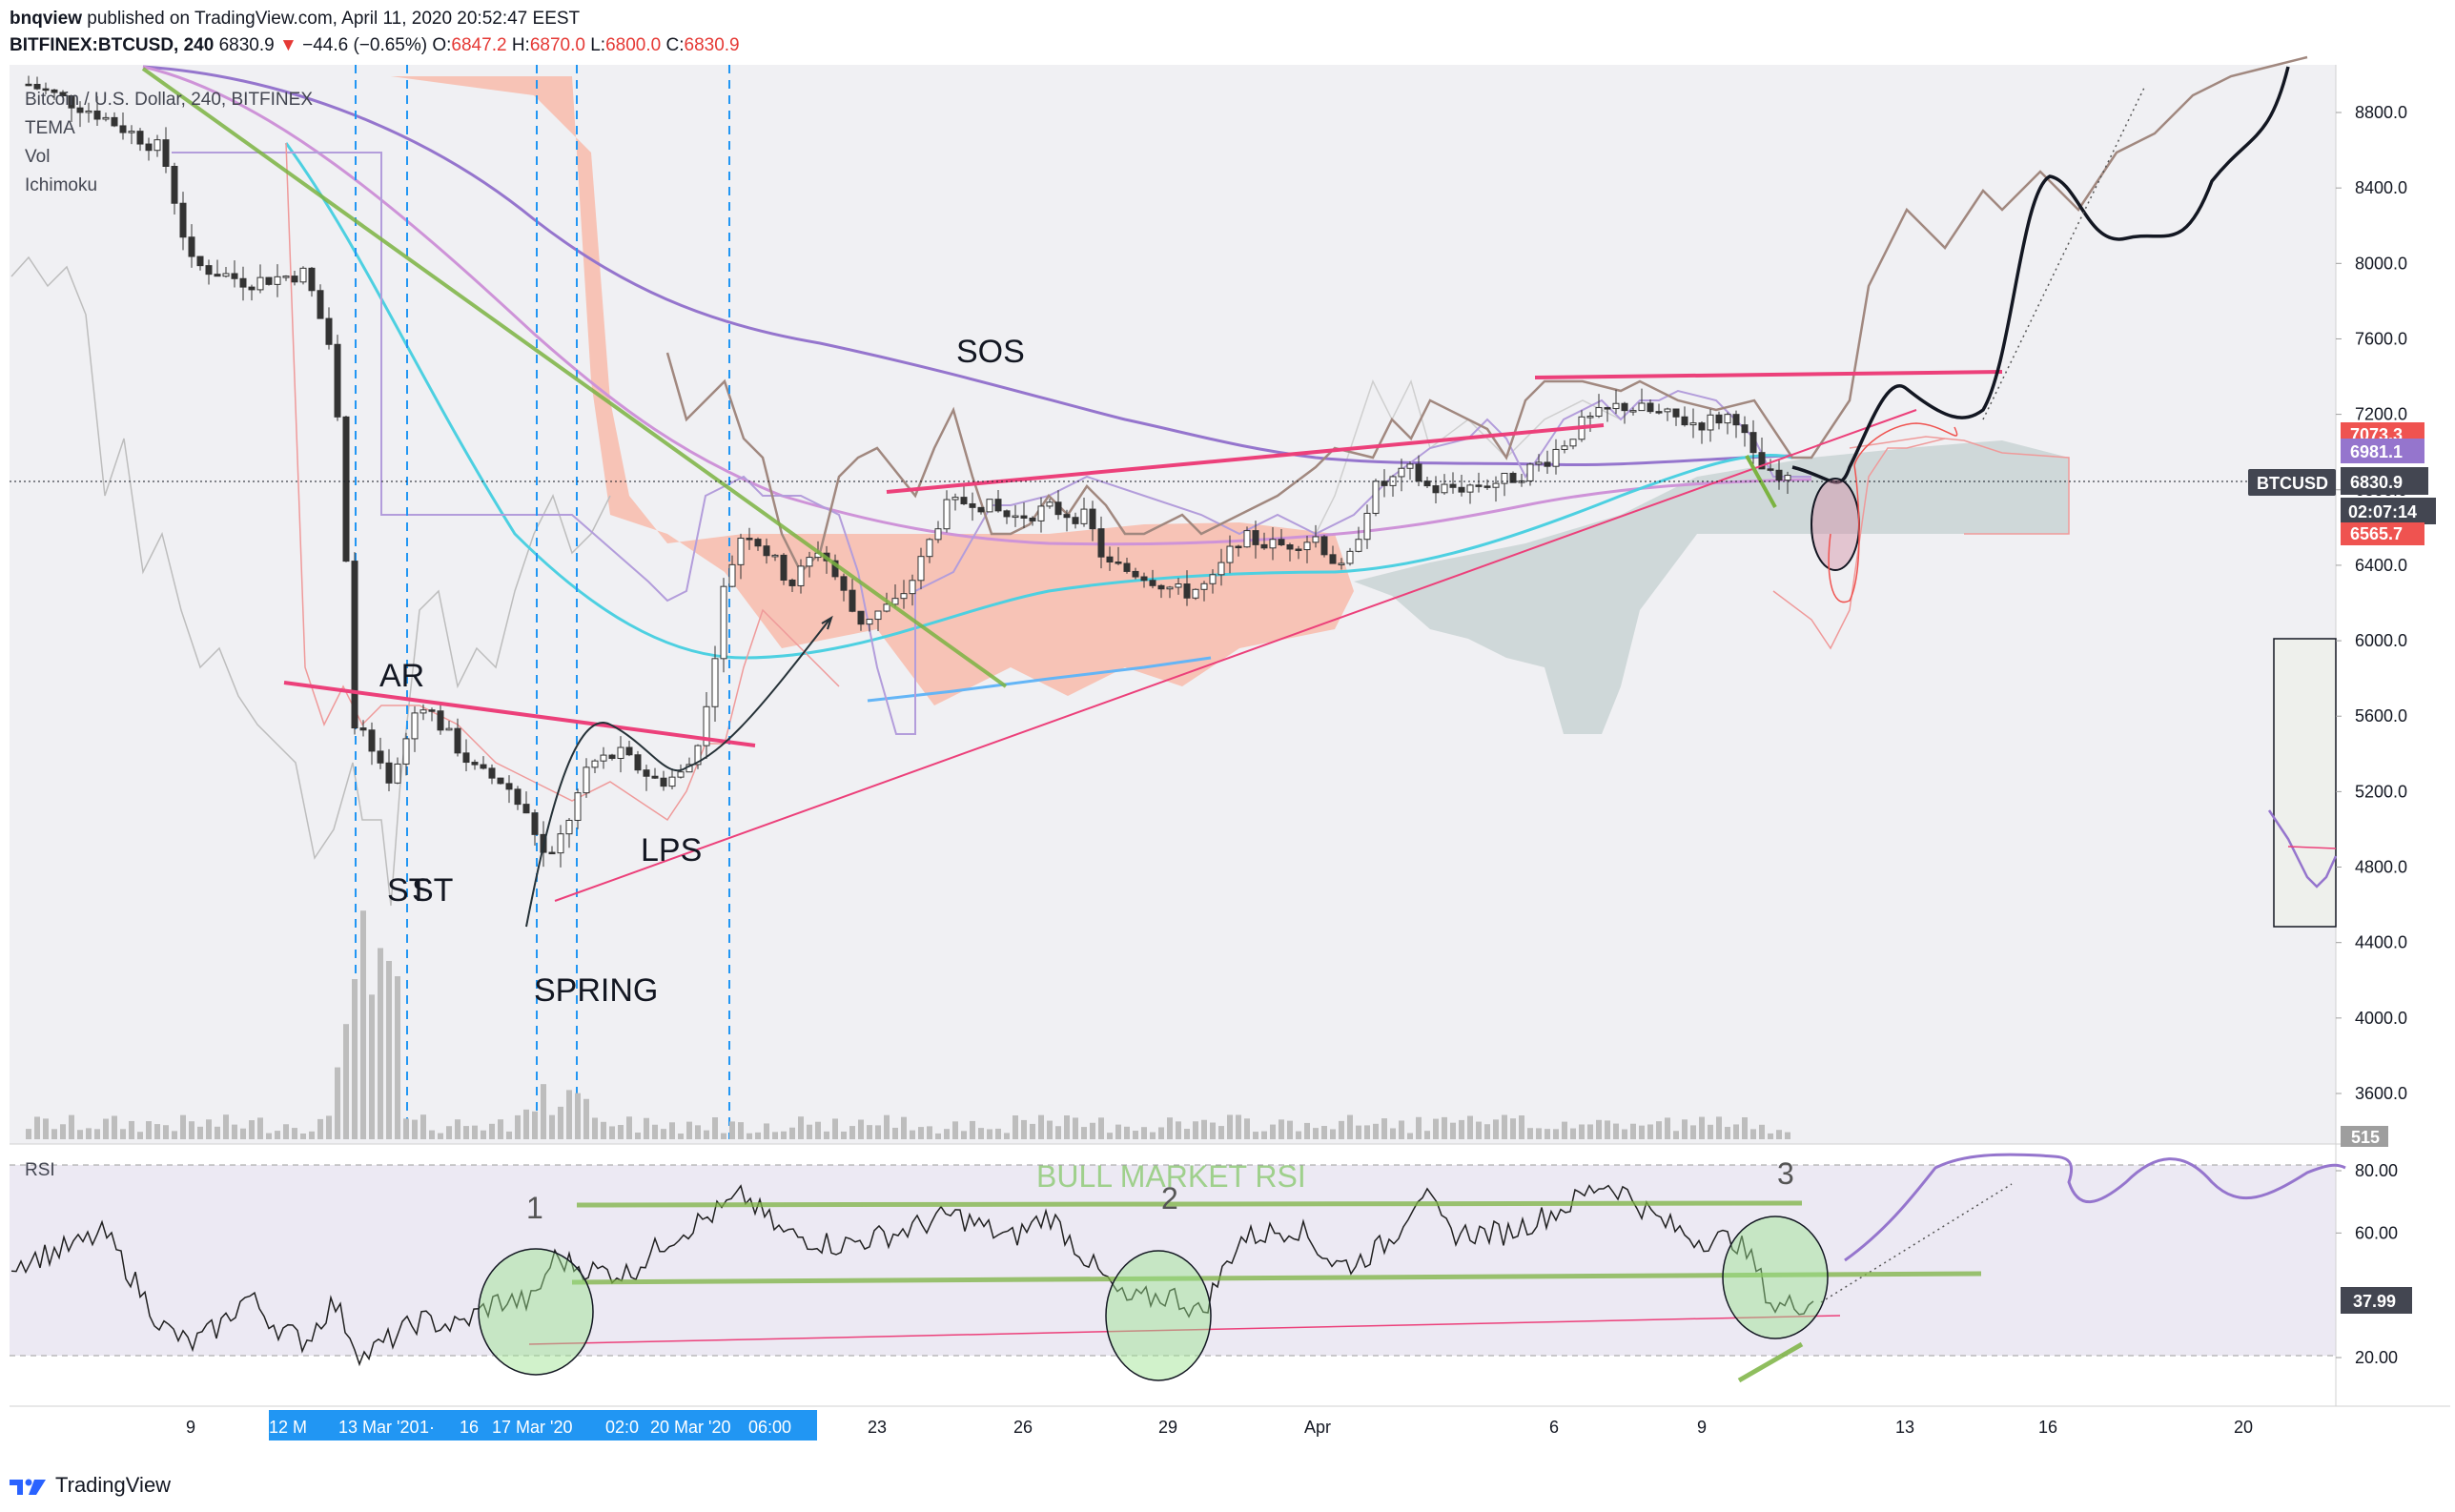 Image resolution: width=2455 pixels, height=1512 pixels. Describe the element at coordinates (169, 100) in the screenshot. I see `legend-symbol: Bitcoin / U.S. Dollar, 240, BITFINEX` at that location.